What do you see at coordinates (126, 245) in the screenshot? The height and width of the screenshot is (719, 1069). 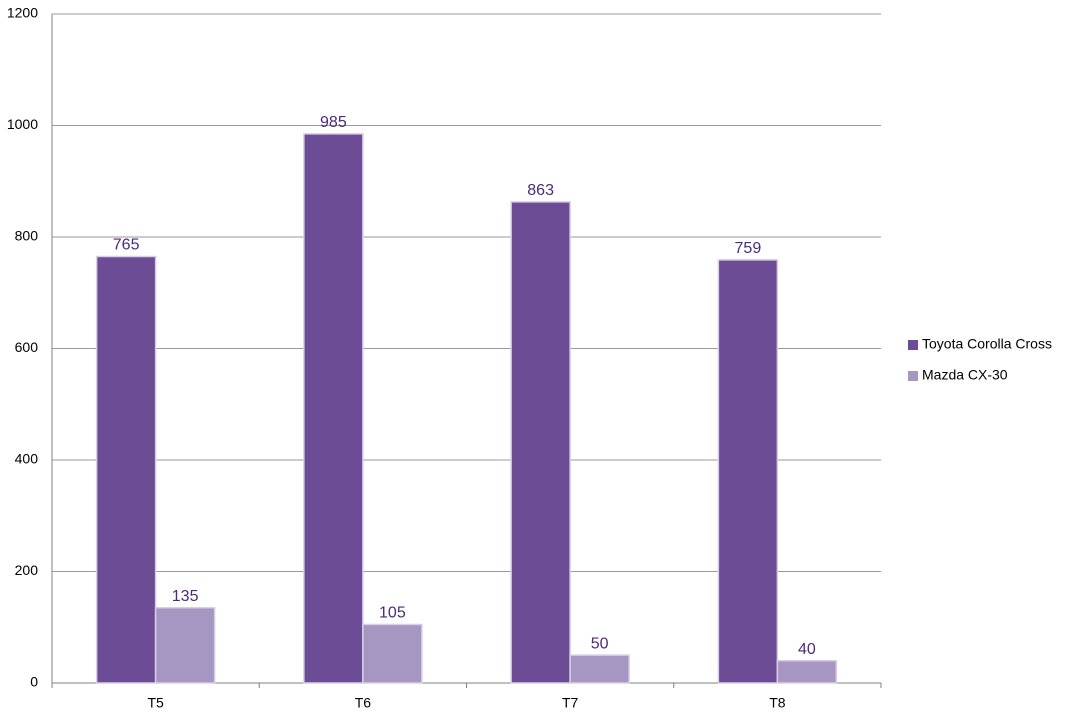 I see `value-label: 765` at bounding box center [126, 245].